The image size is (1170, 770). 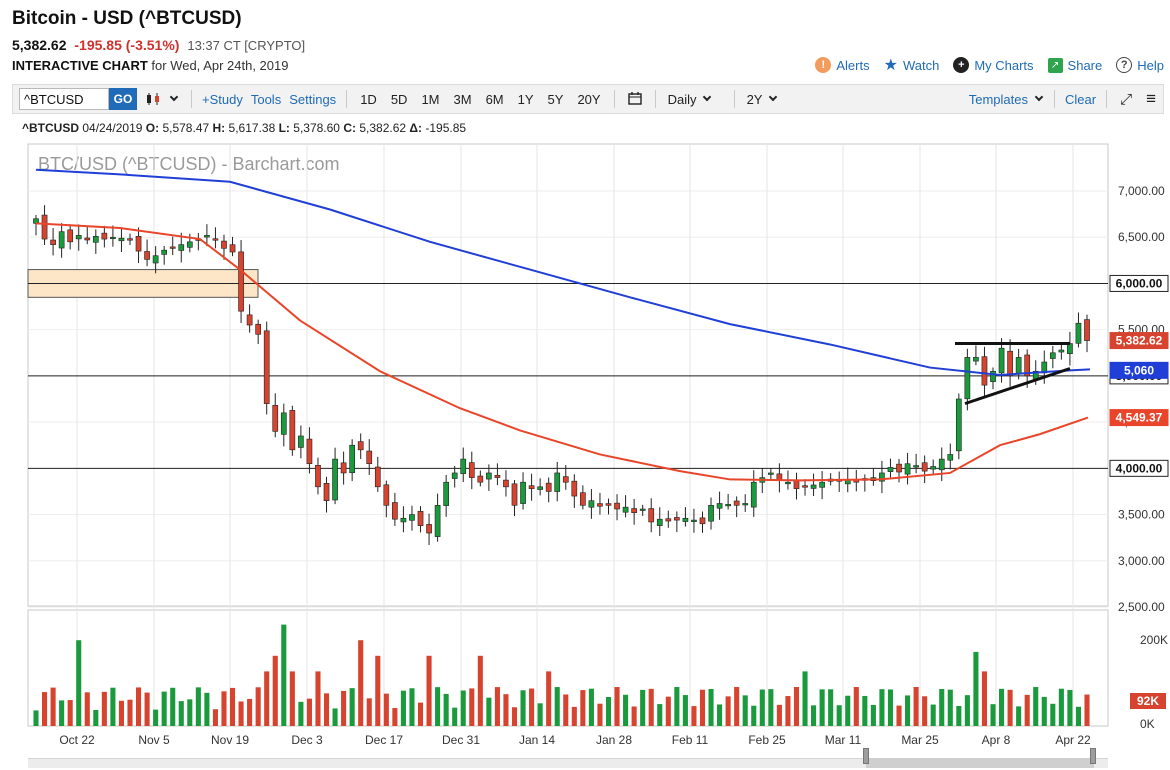 I want to click on range-3m: 3M, so click(x=462, y=99).